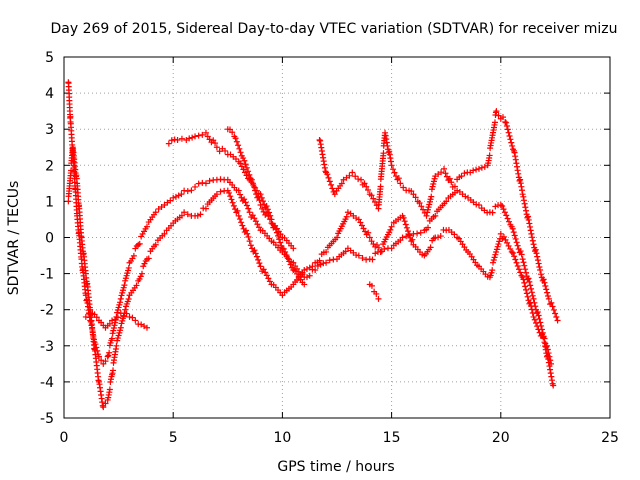 The width and height of the screenshot is (640, 480). What do you see at coordinates (47, 419) in the screenshot?
I see `y-tick-label: -5` at bounding box center [47, 419].